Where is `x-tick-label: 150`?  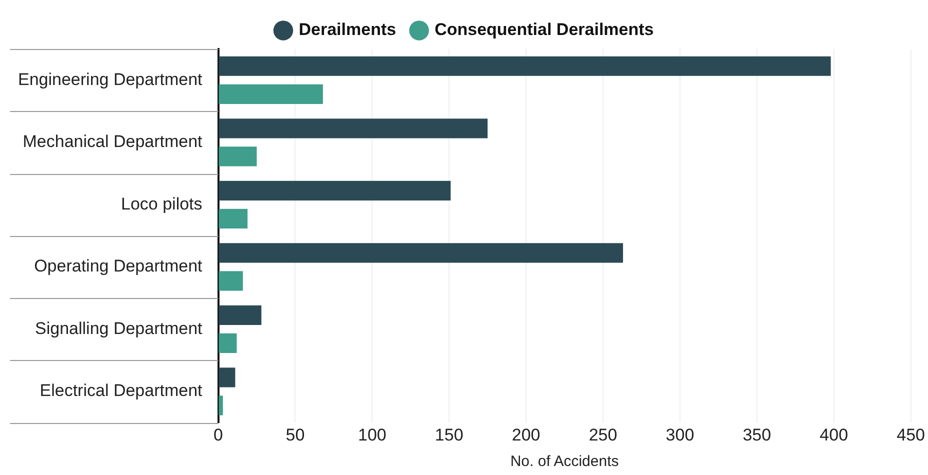 x-tick-label: 150 is located at coordinates (449, 434).